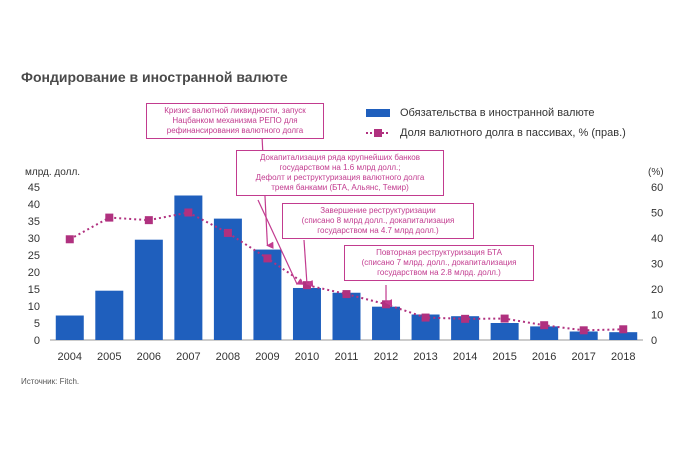 This screenshot has height=453, width=680. I want to click on callout-line: Докапитализация ряда крупнейших банков, so click(340, 157).